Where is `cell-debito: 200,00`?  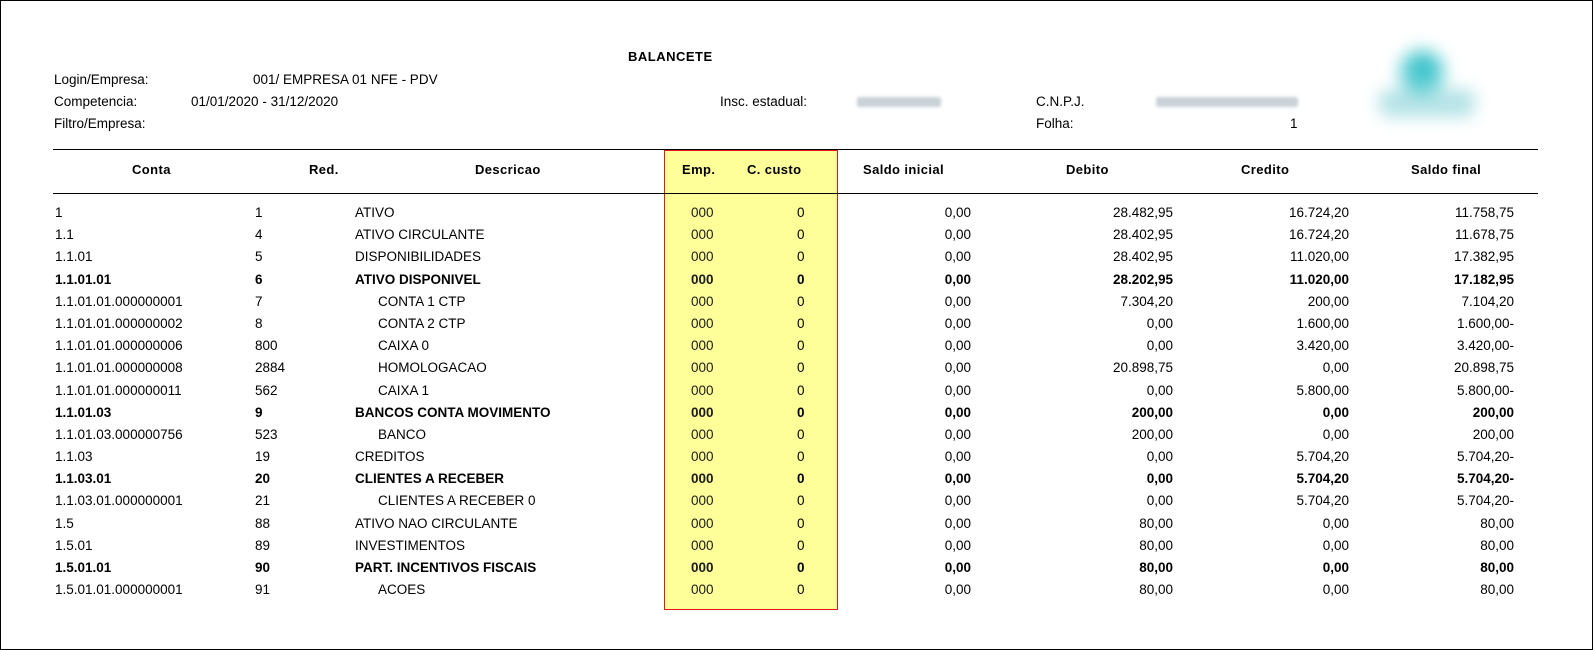 cell-debito: 200,00 is located at coordinates (1152, 412).